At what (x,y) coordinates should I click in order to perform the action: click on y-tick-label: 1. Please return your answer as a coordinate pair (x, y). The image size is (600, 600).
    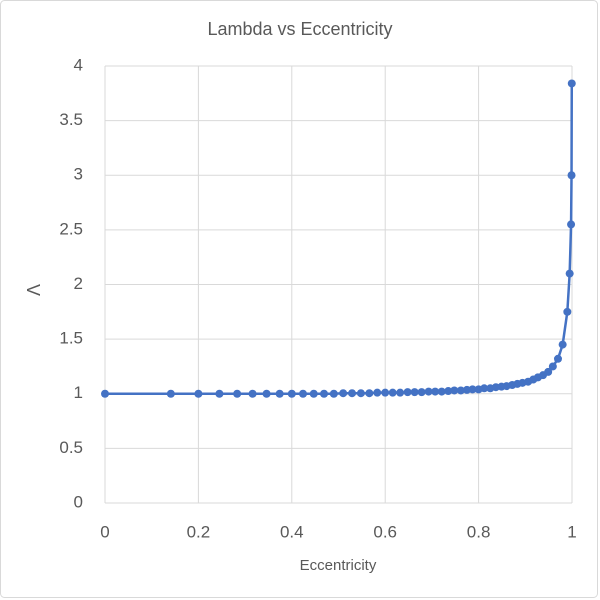
    Looking at the image, I should click on (78, 392).